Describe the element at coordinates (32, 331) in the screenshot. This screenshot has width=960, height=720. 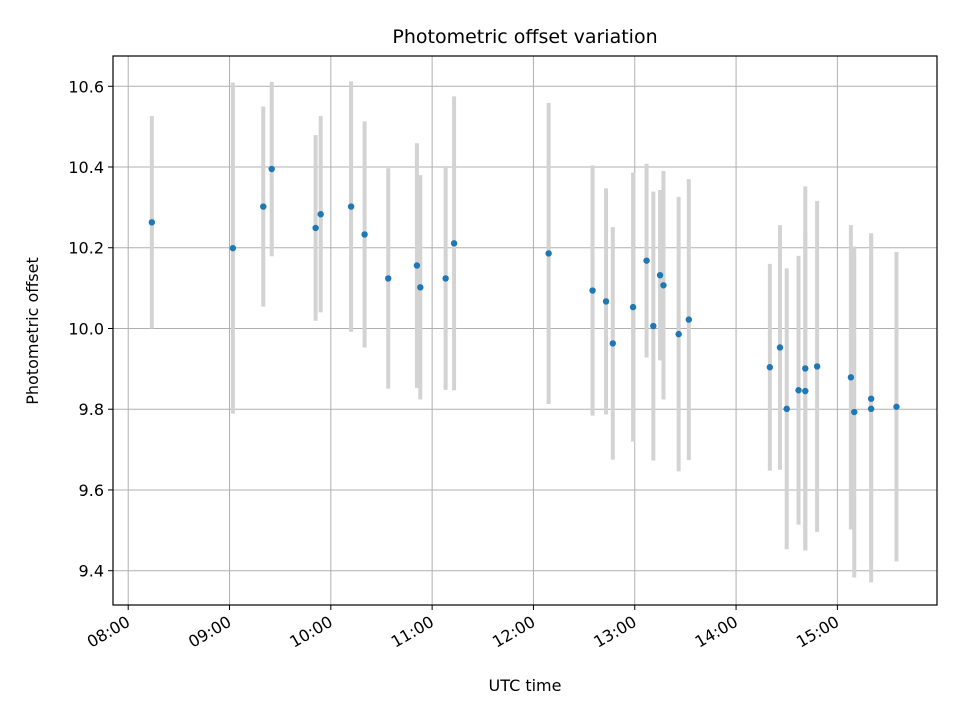
I see `y-axis-label: Photometric offset` at that location.